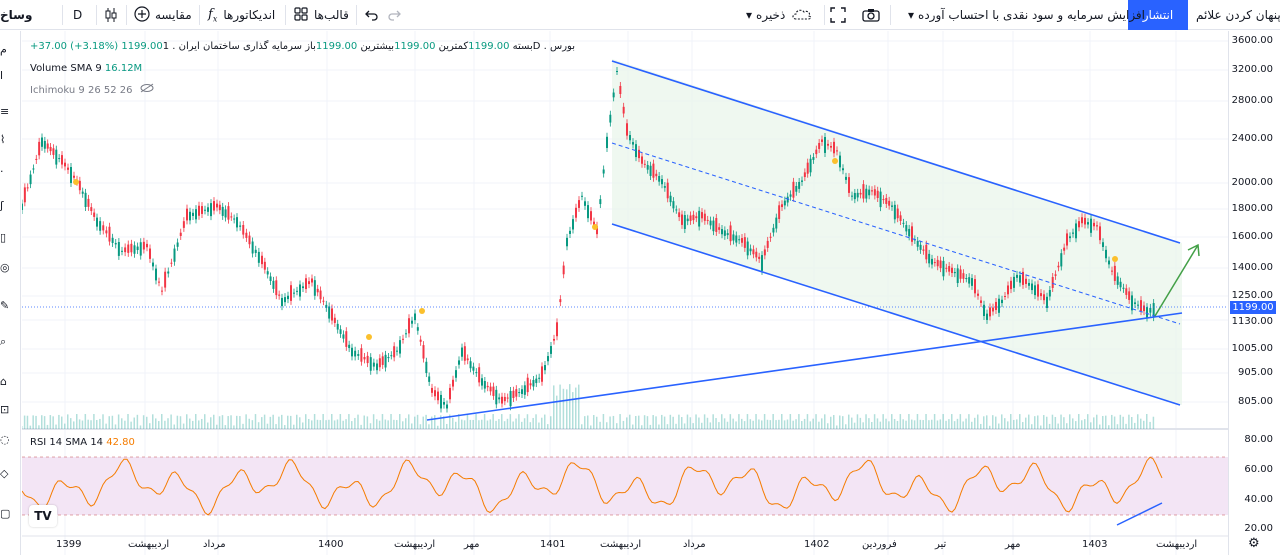  I want to click on hide-indicators-button: پنهان کردن علائم, so click(1238, 15).